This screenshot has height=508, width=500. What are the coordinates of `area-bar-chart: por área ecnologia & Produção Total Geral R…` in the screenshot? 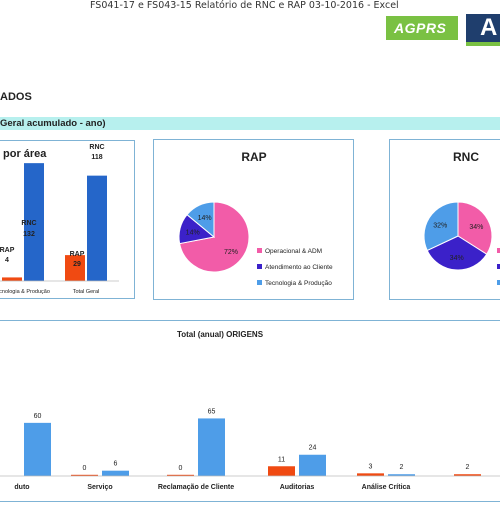 It's located at (59, 219).